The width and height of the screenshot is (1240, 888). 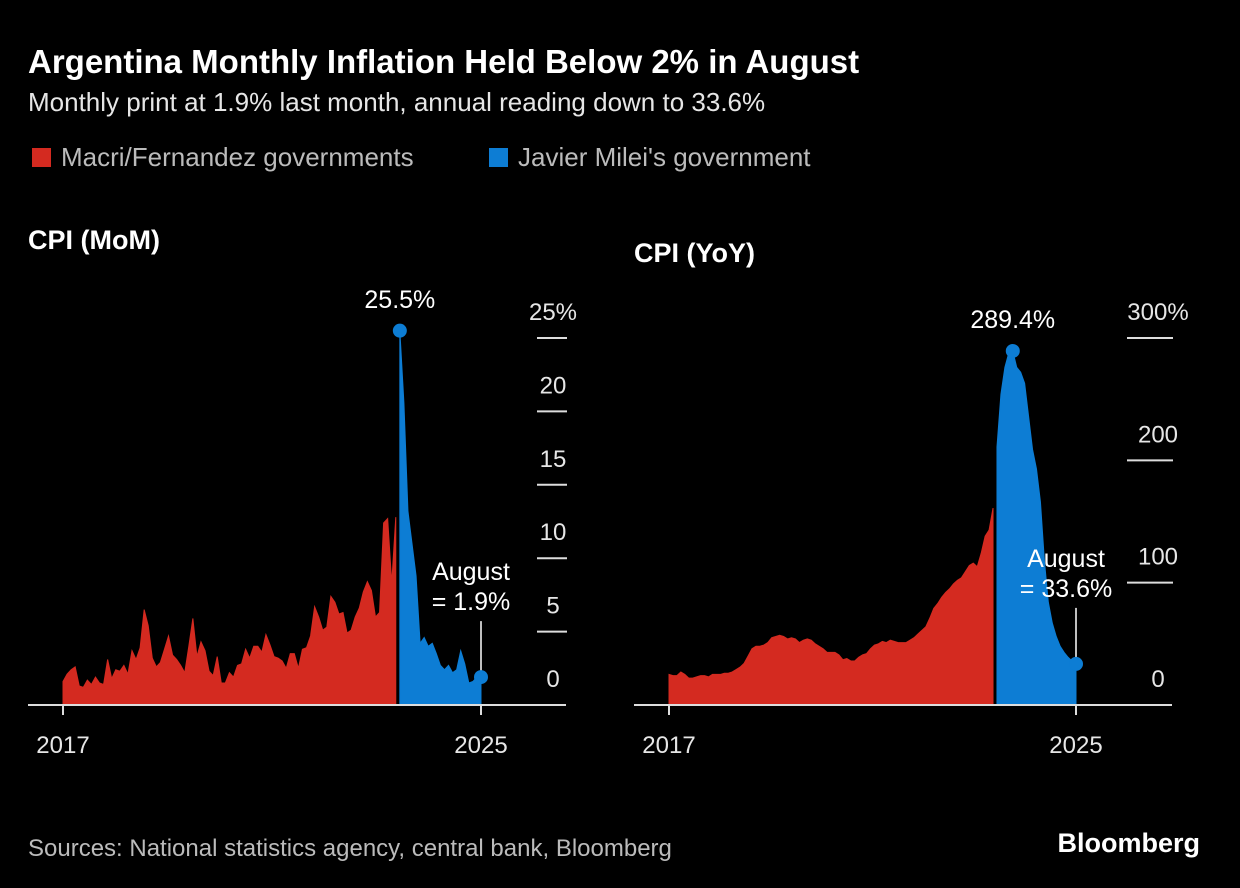 What do you see at coordinates (237, 157) in the screenshot?
I see `legend-label: Macri/Fernandez governments` at bounding box center [237, 157].